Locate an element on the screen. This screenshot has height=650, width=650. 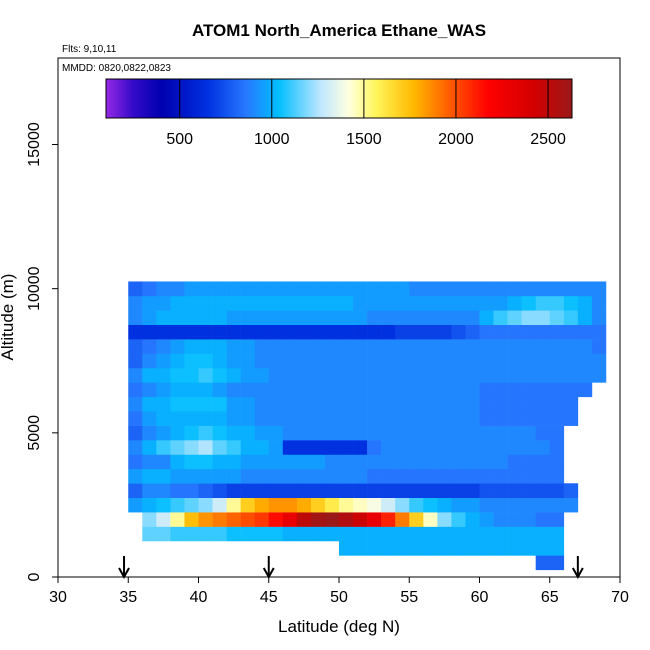
x-tick-label: 55 is located at coordinates (409, 597).